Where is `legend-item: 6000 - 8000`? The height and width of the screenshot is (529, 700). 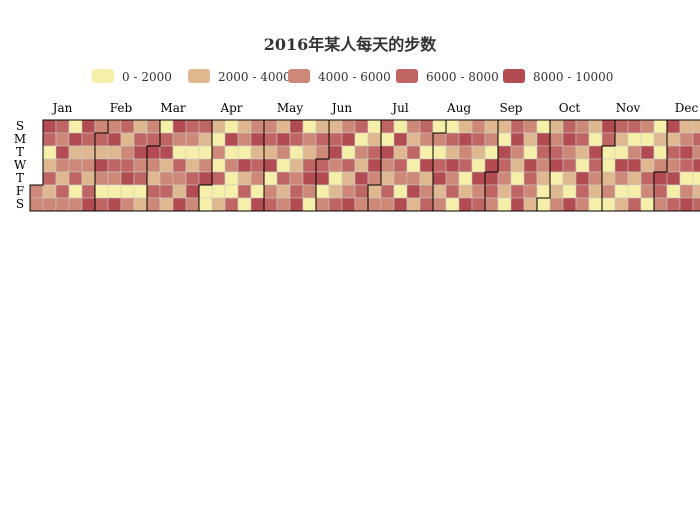 legend-item: 6000 - 8000 is located at coordinates (447, 76).